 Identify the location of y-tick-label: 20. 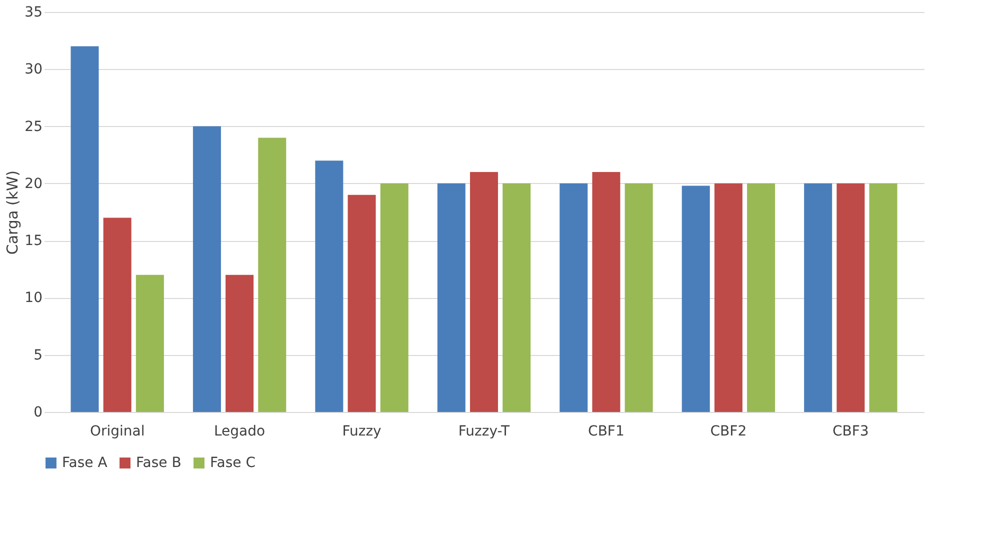
(33, 184).